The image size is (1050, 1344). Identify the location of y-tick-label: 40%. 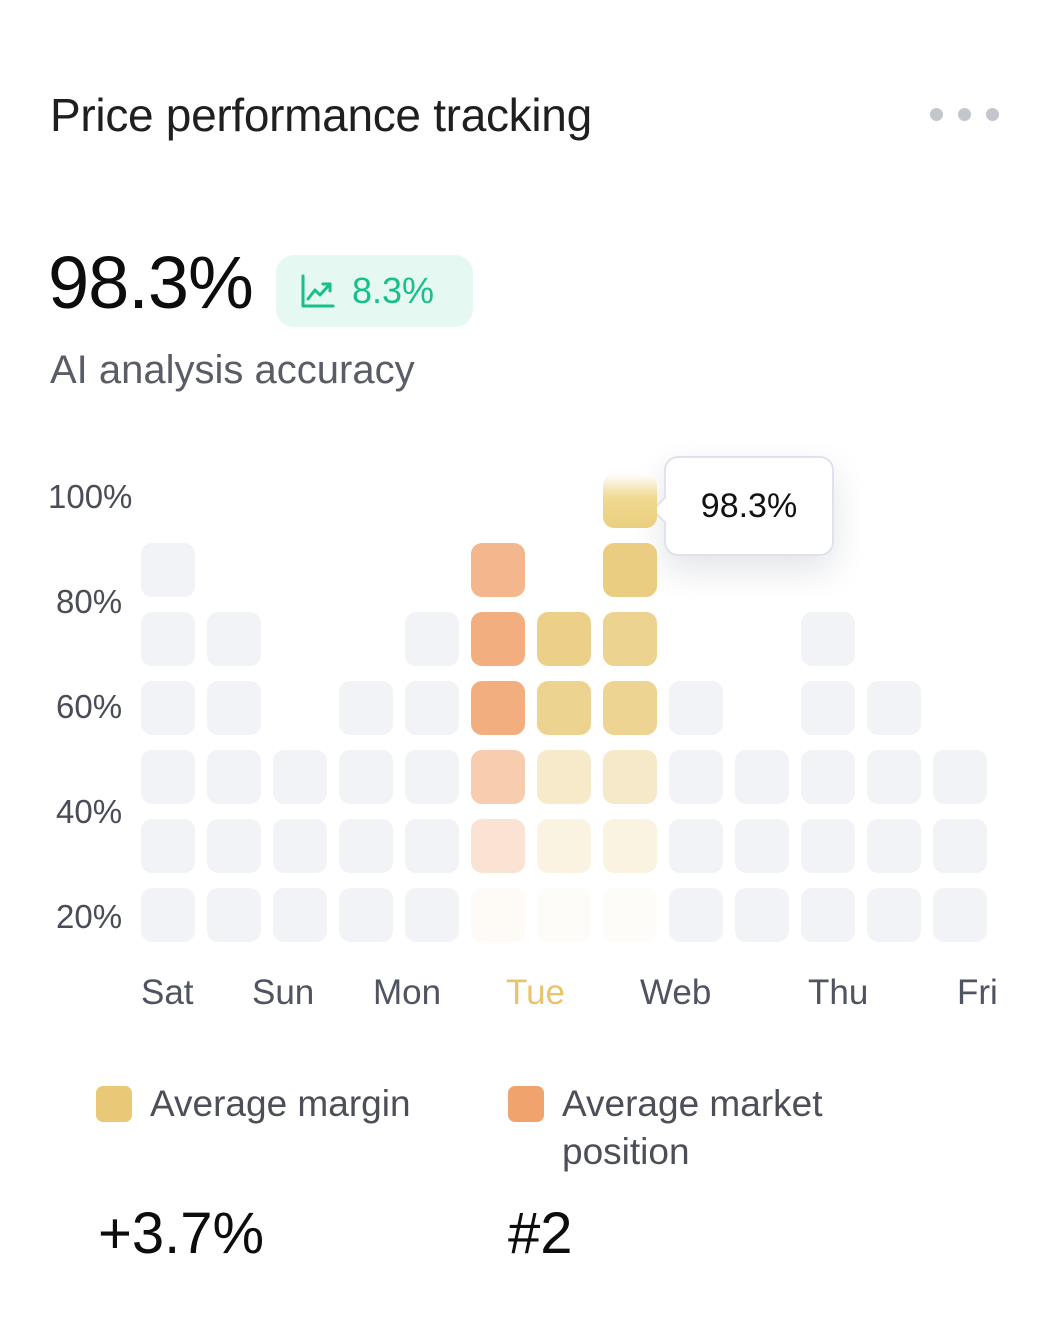
(89, 811).